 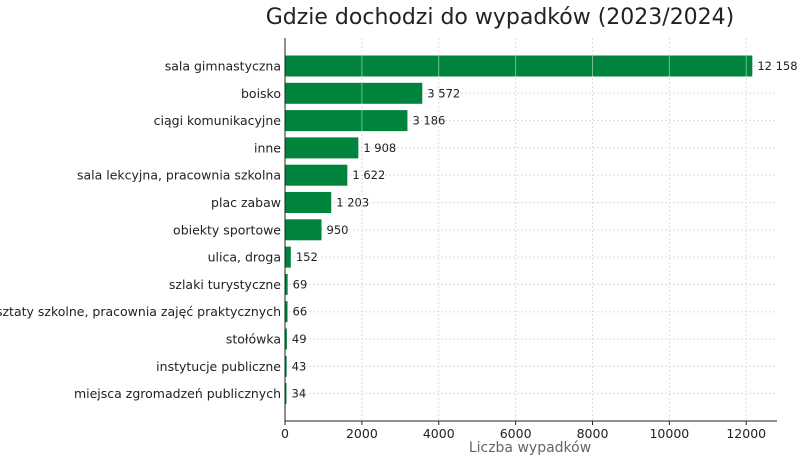 I want to click on category-label: miejsca zgromadzeń publicznych, so click(x=177, y=393).